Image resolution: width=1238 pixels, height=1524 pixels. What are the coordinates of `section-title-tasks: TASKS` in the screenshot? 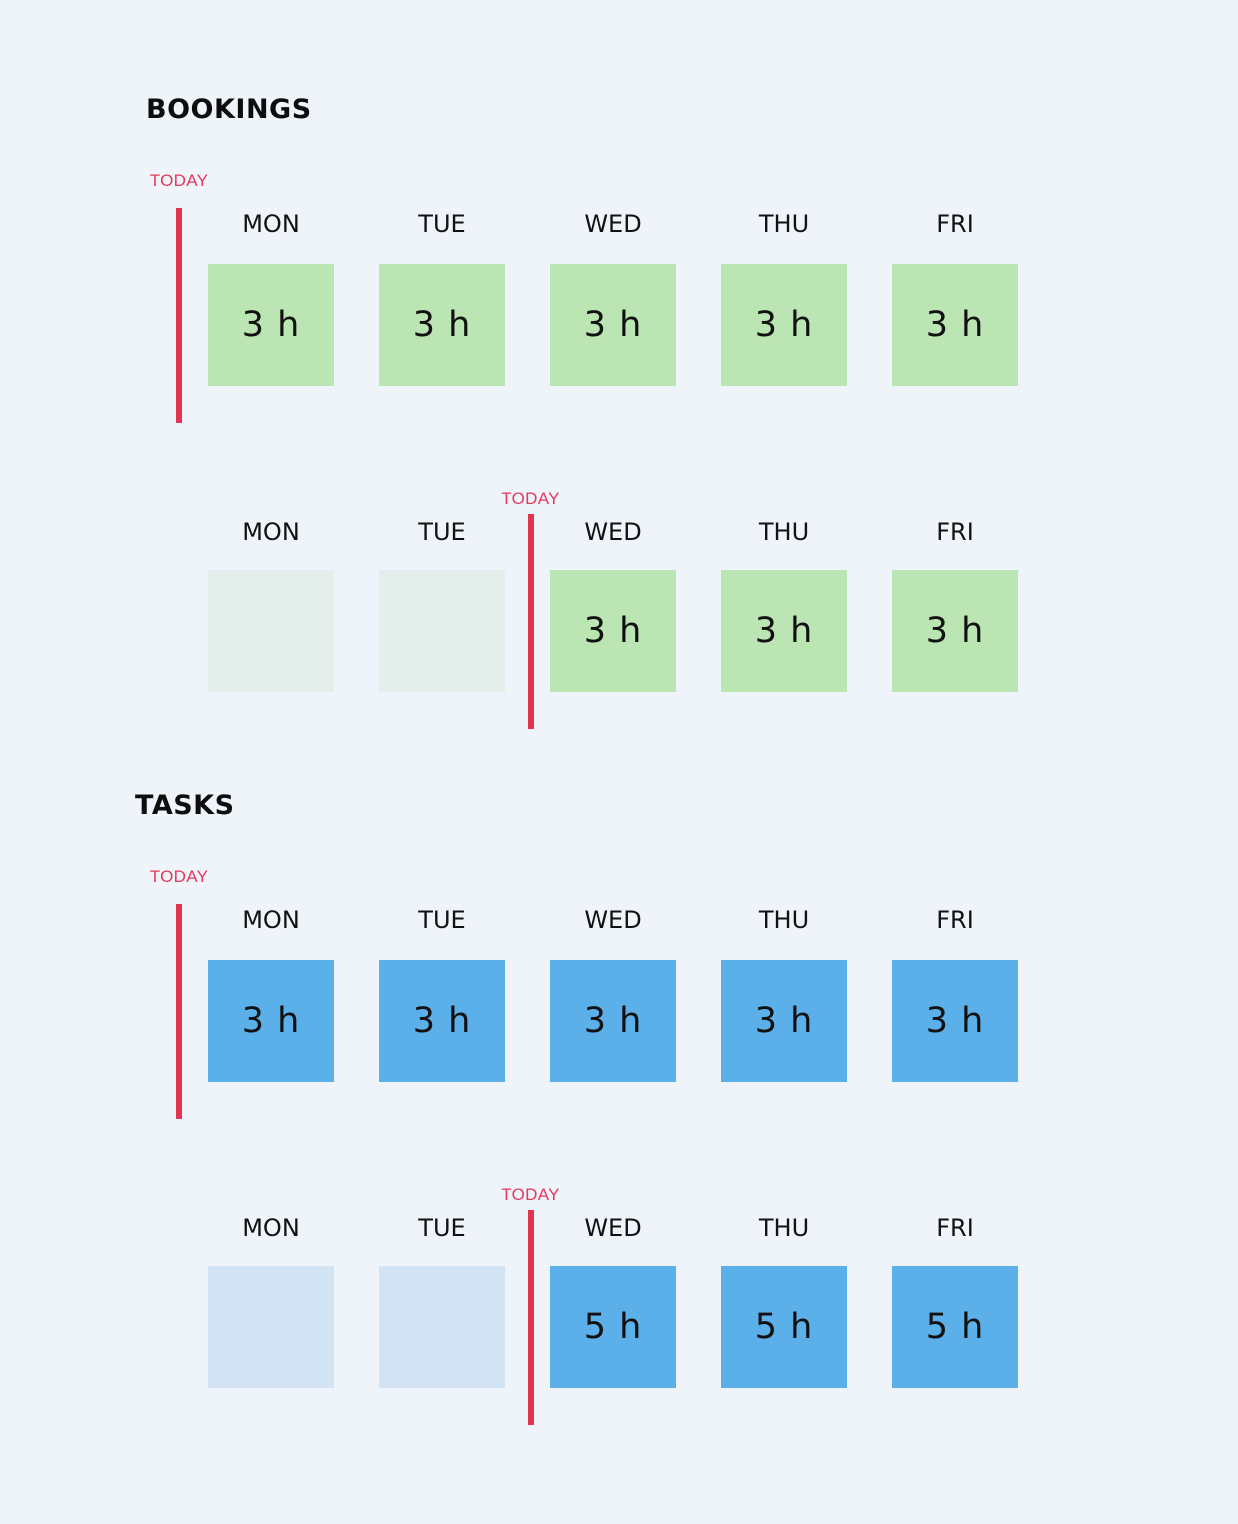 It's located at (185, 805).